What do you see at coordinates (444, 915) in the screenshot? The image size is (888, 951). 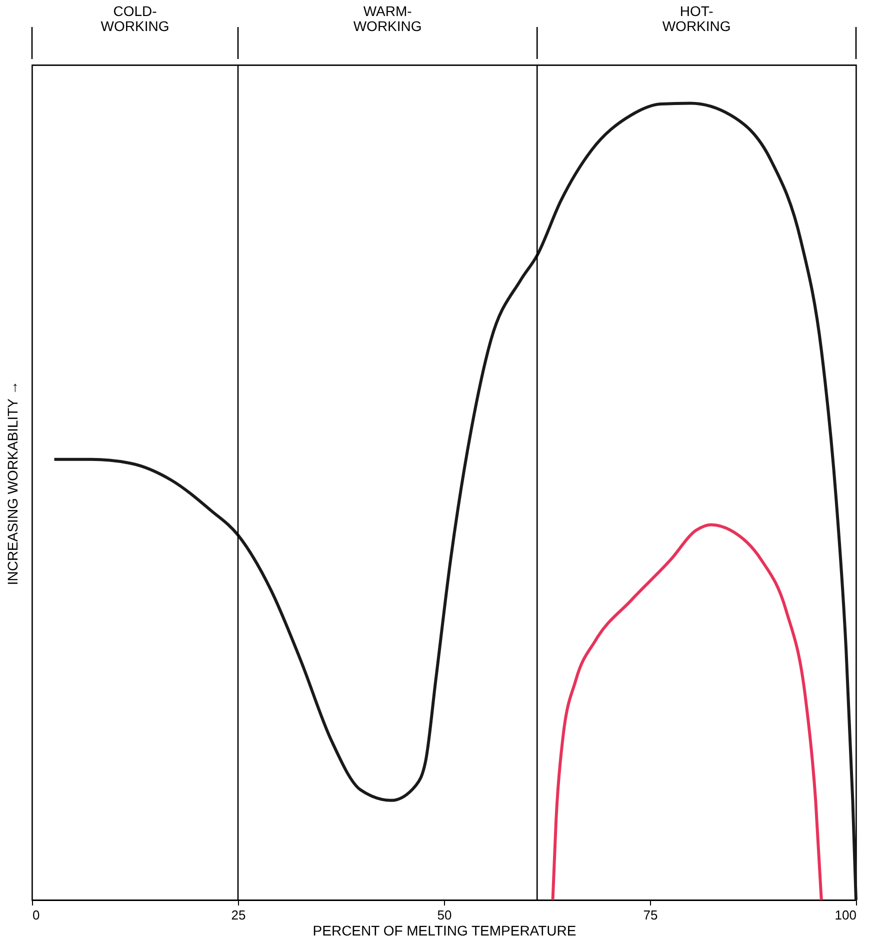 I see `x-tick-label: 50` at bounding box center [444, 915].